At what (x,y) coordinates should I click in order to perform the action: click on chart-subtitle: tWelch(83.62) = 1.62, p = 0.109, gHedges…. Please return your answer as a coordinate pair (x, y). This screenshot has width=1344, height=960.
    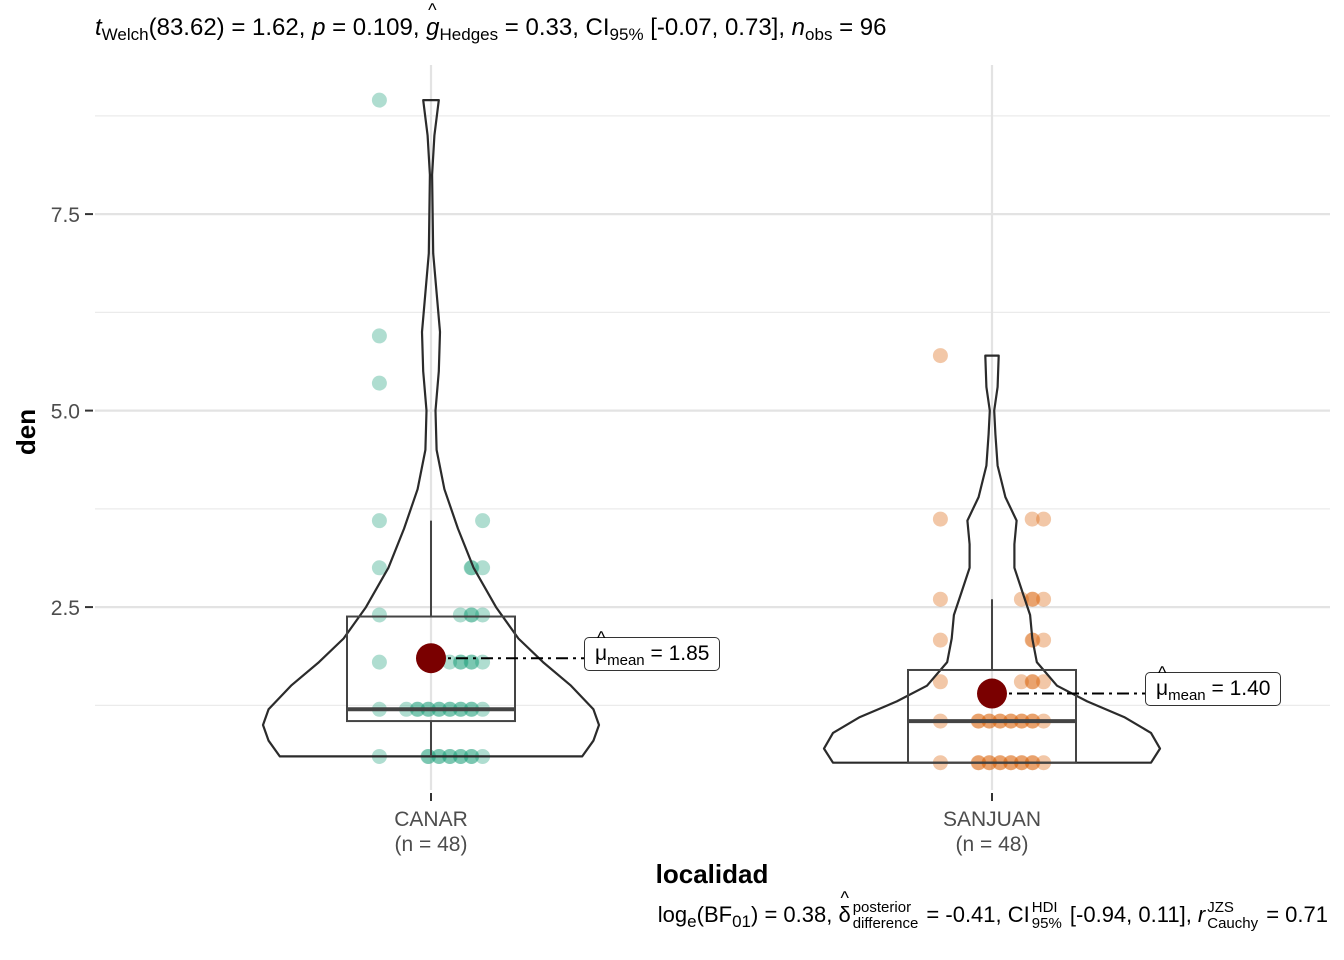
    Looking at the image, I should click on (491, 22).